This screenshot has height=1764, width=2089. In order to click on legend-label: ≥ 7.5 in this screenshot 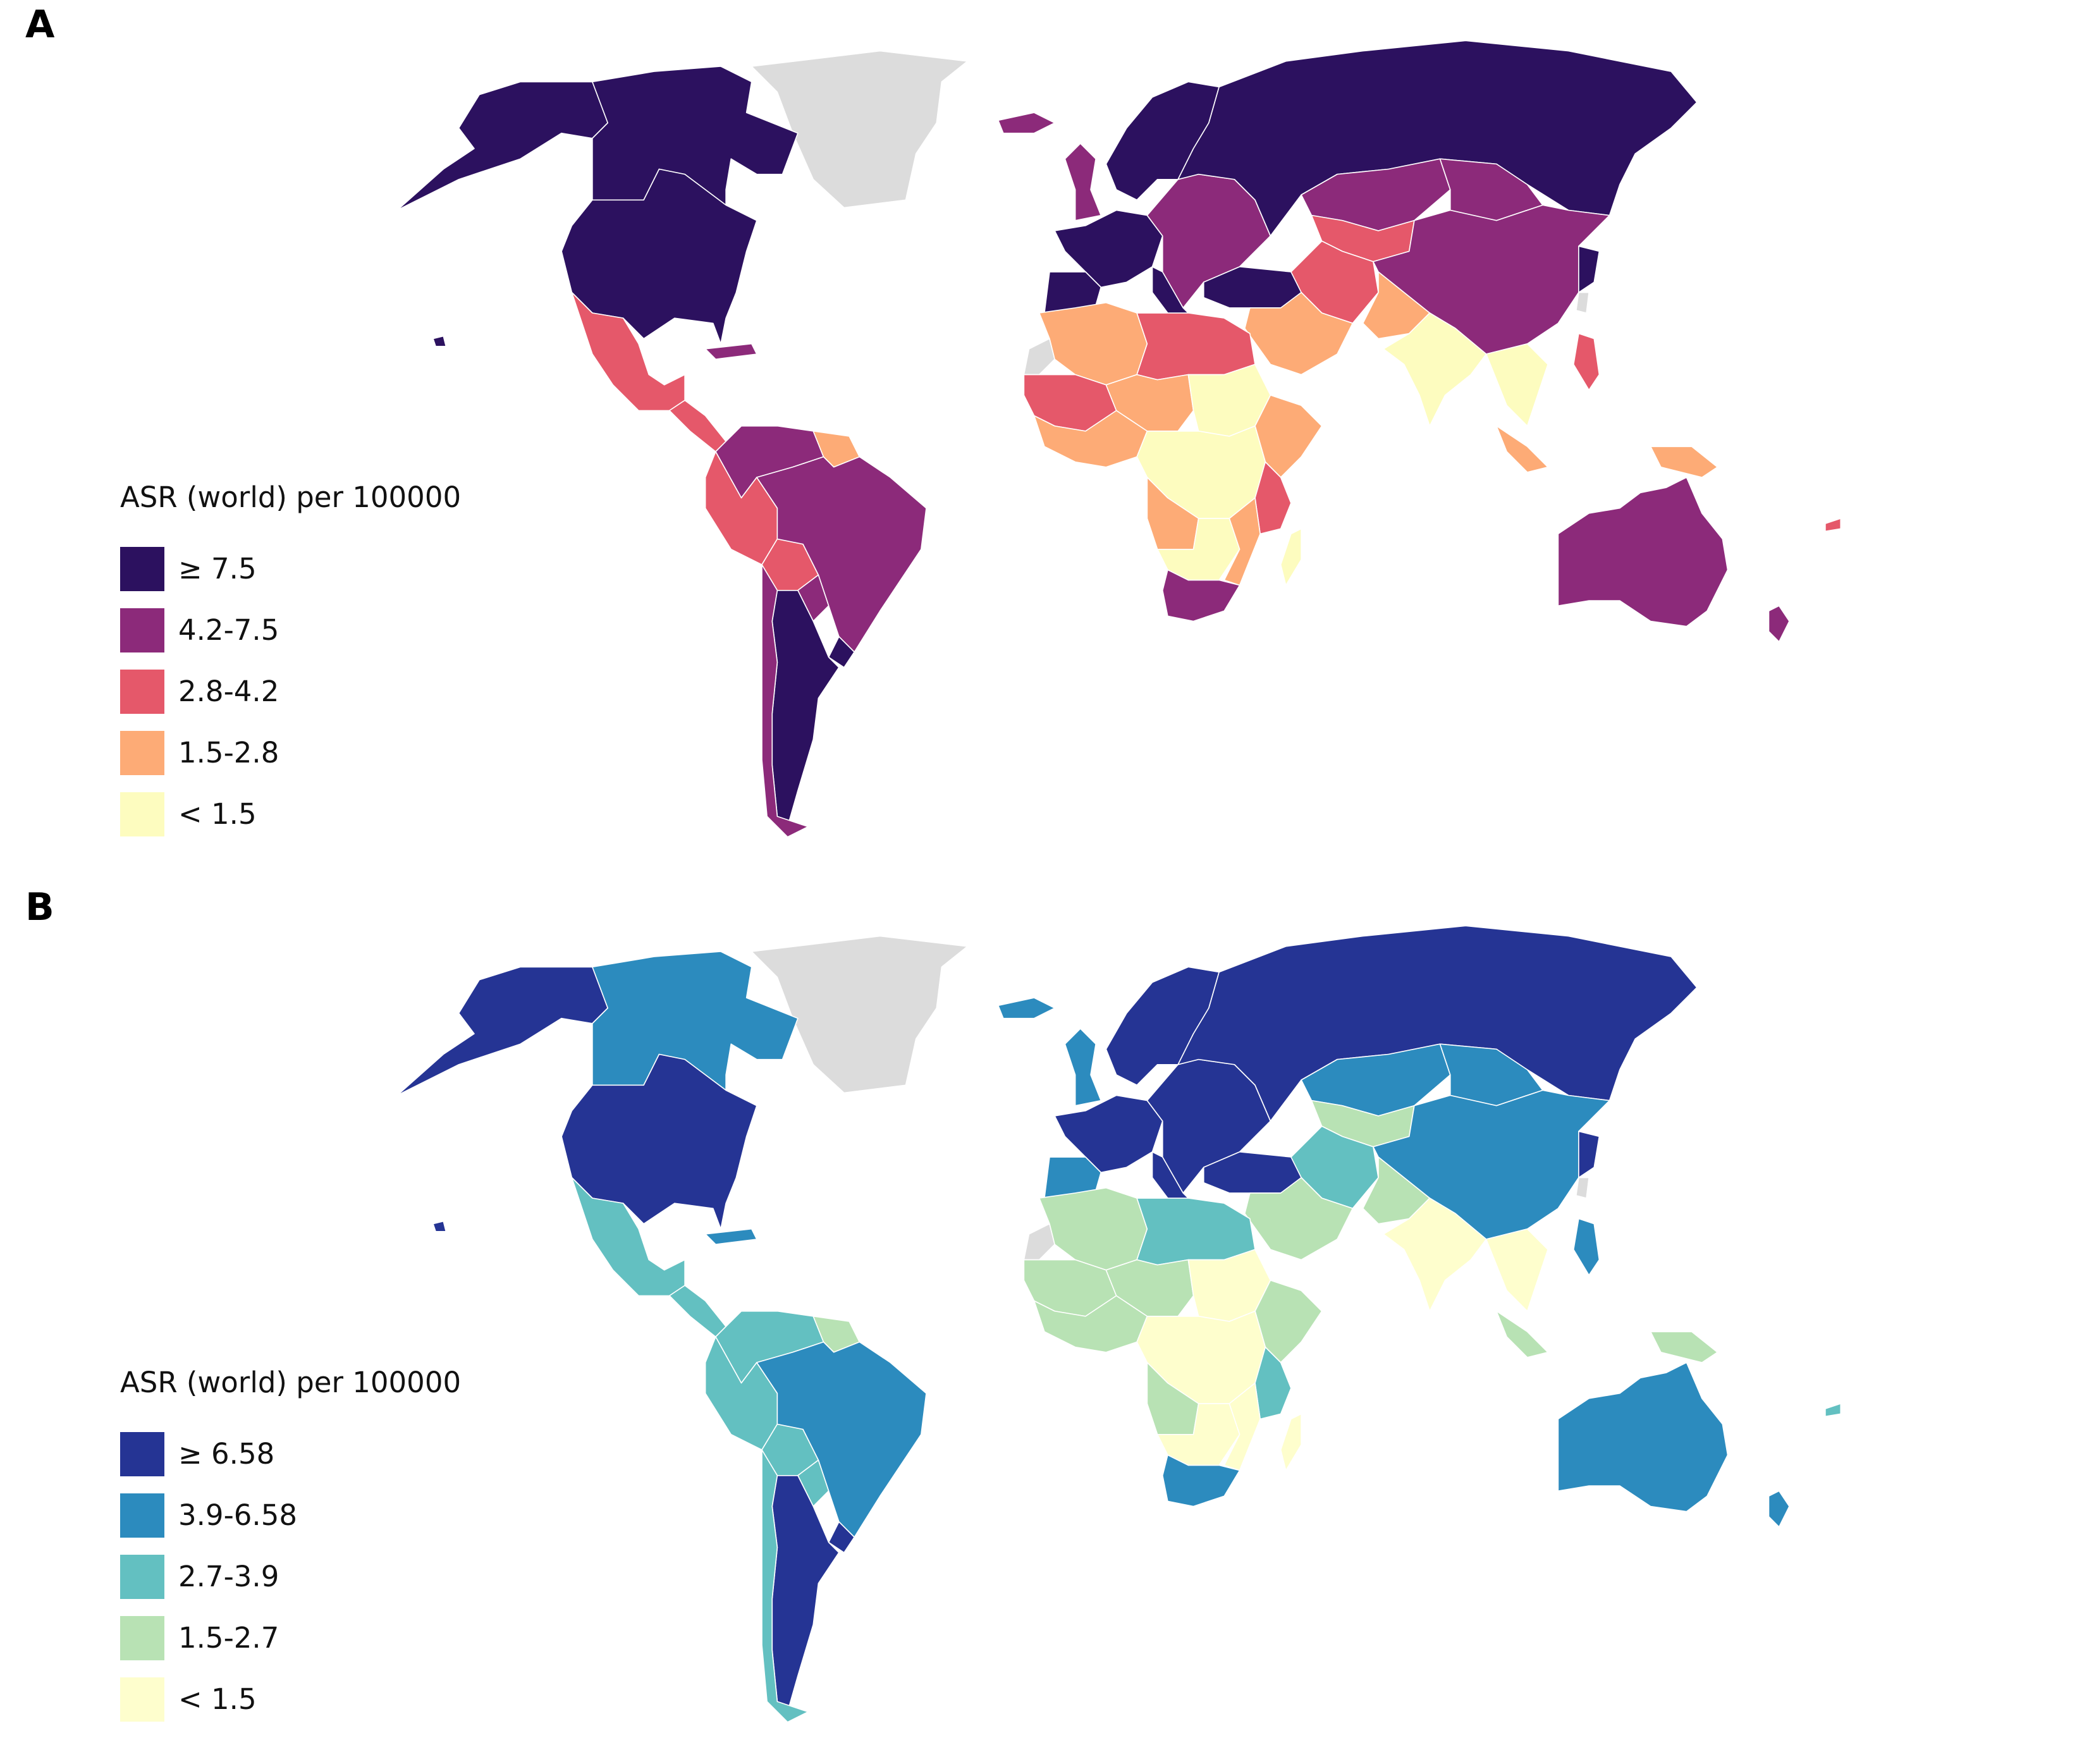, I will do `click(217, 568)`.